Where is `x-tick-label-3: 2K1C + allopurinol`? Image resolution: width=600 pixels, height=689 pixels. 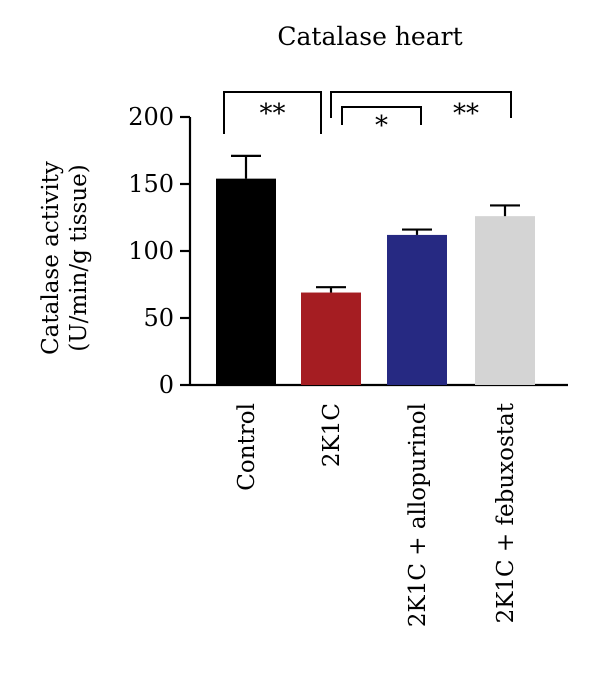 x-tick-label-3: 2K1C + allopurinol is located at coordinates (418, 515).